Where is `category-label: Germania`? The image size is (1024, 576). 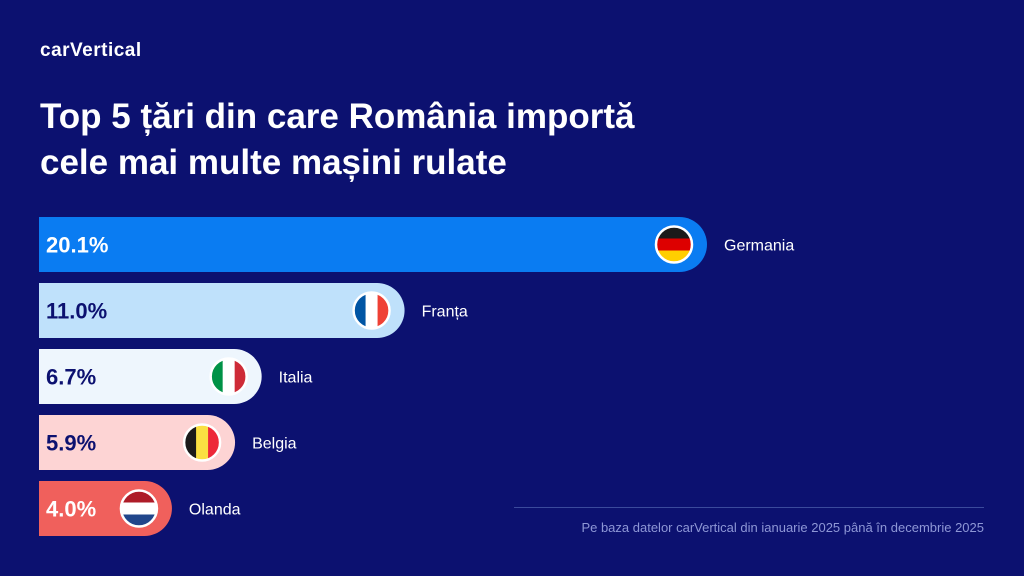
category-label: Germania is located at coordinates (759, 246).